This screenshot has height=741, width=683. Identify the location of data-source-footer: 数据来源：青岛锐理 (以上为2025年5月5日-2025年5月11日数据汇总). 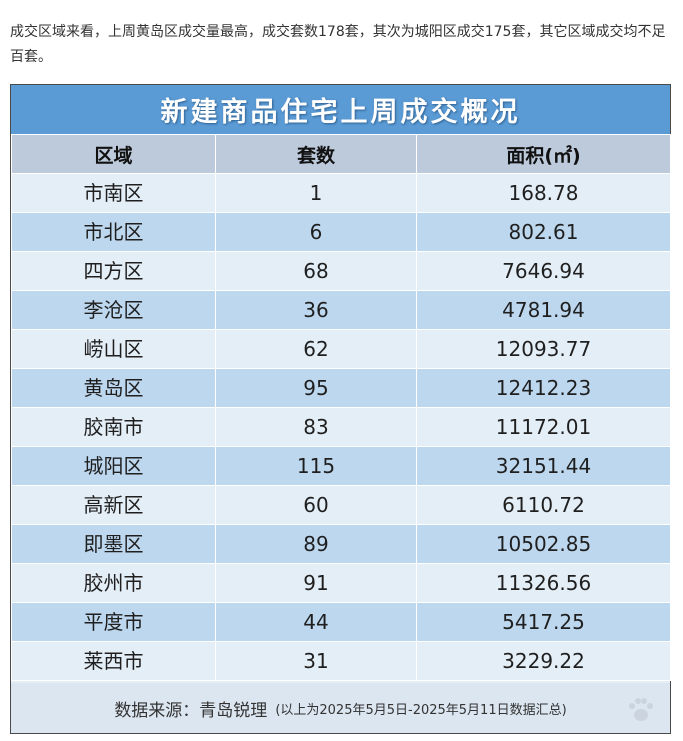
(340, 708).